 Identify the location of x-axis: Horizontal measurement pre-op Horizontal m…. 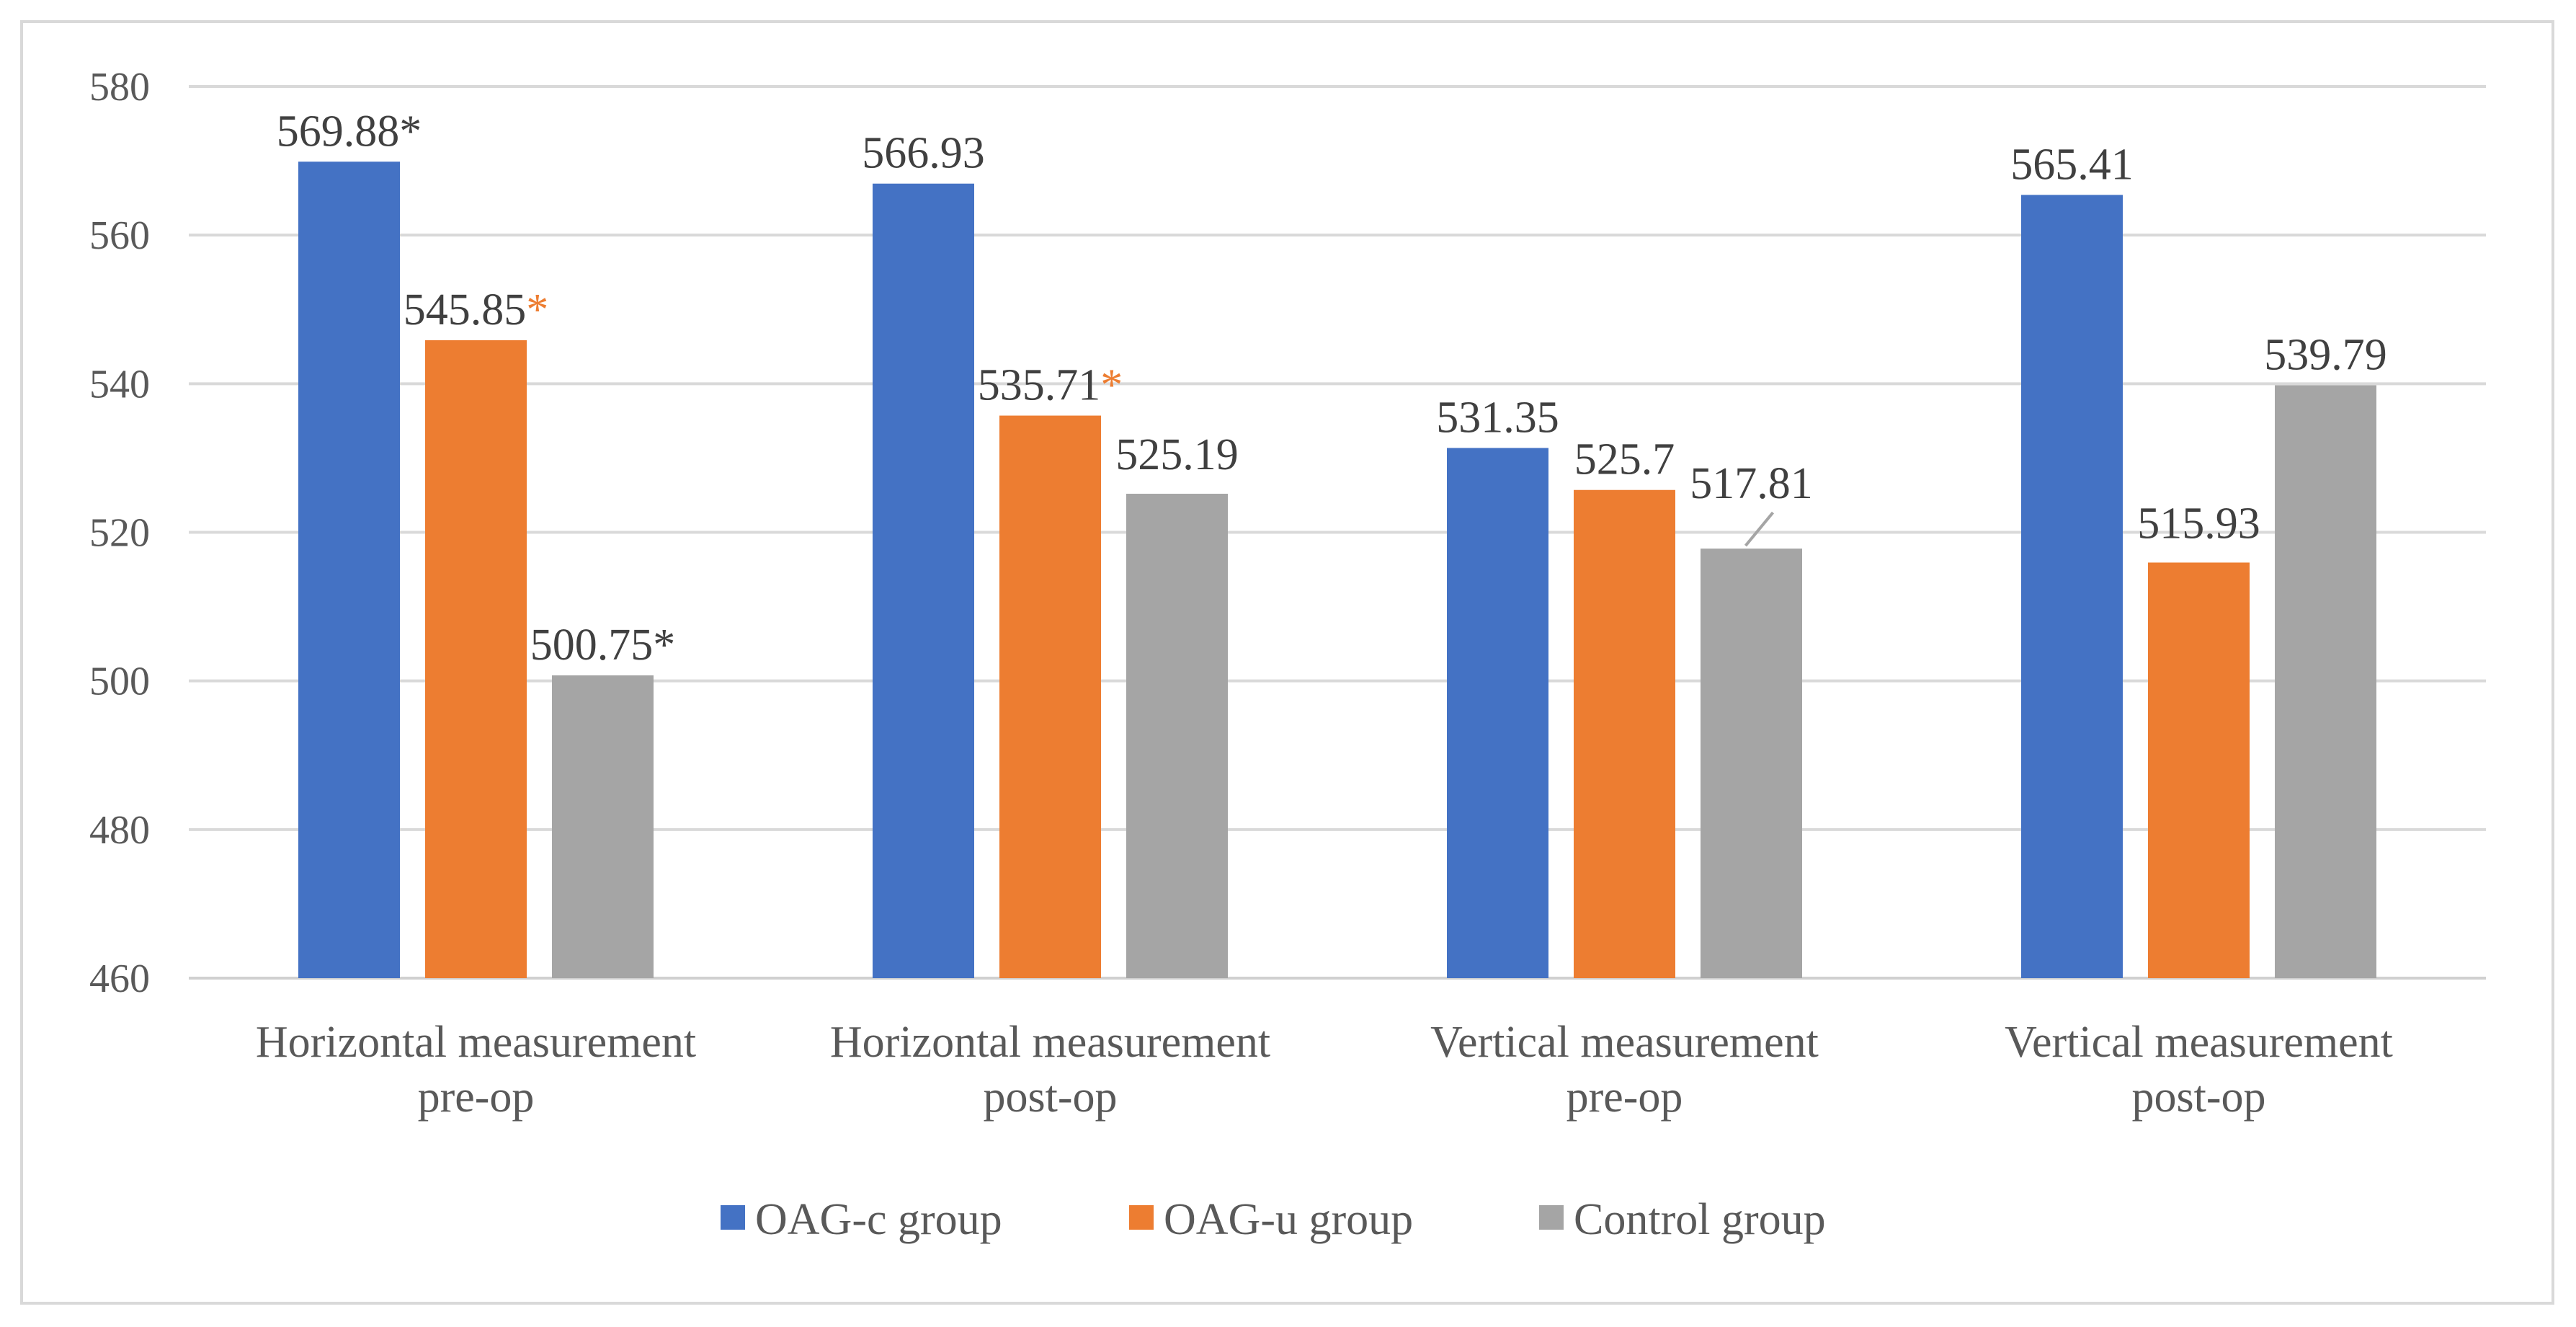
(1324, 1070).